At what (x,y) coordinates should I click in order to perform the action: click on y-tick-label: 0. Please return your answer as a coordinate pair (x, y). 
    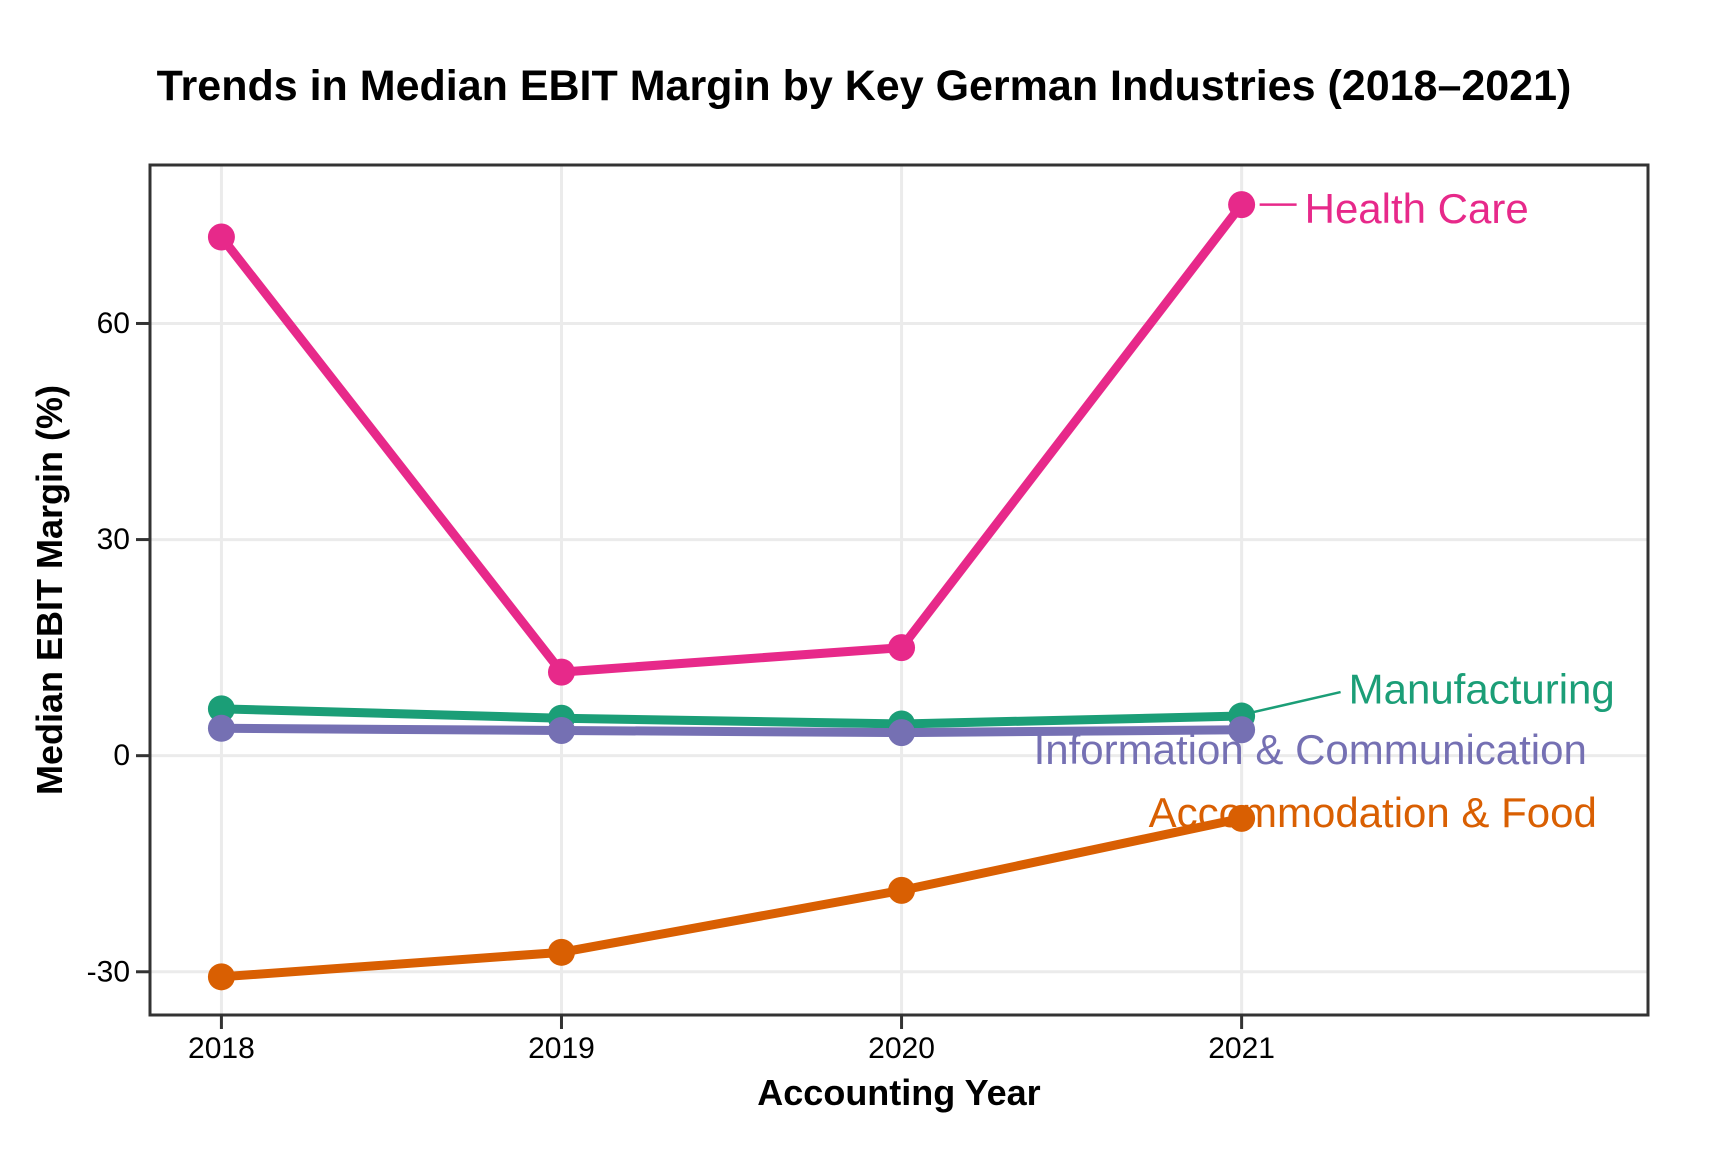
    Looking at the image, I should click on (121, 755).